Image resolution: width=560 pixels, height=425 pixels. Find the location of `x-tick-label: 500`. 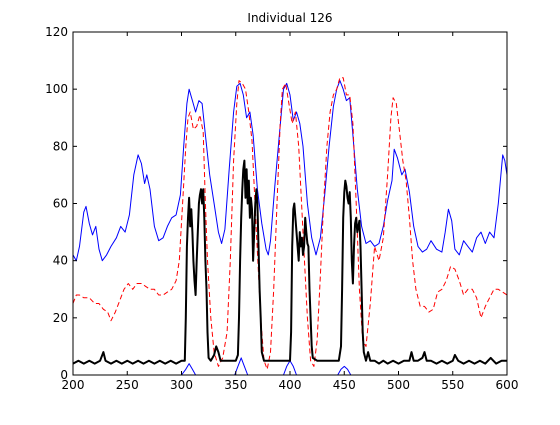

x-tick-label: 500 is located at coordinates (398, 385).